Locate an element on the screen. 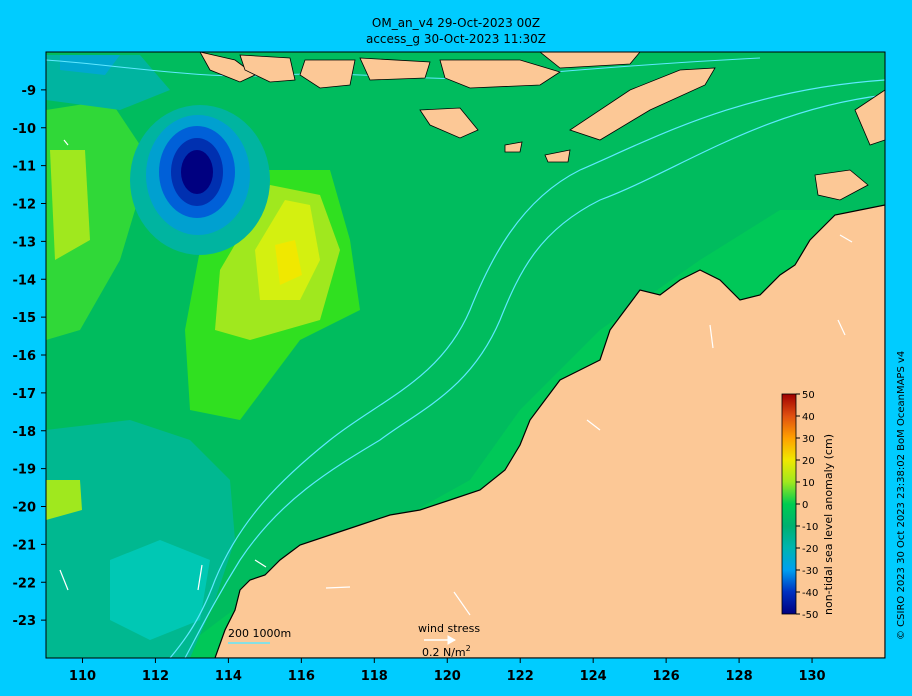  y-tick-label: -23 is located at coordinates (25, 621).